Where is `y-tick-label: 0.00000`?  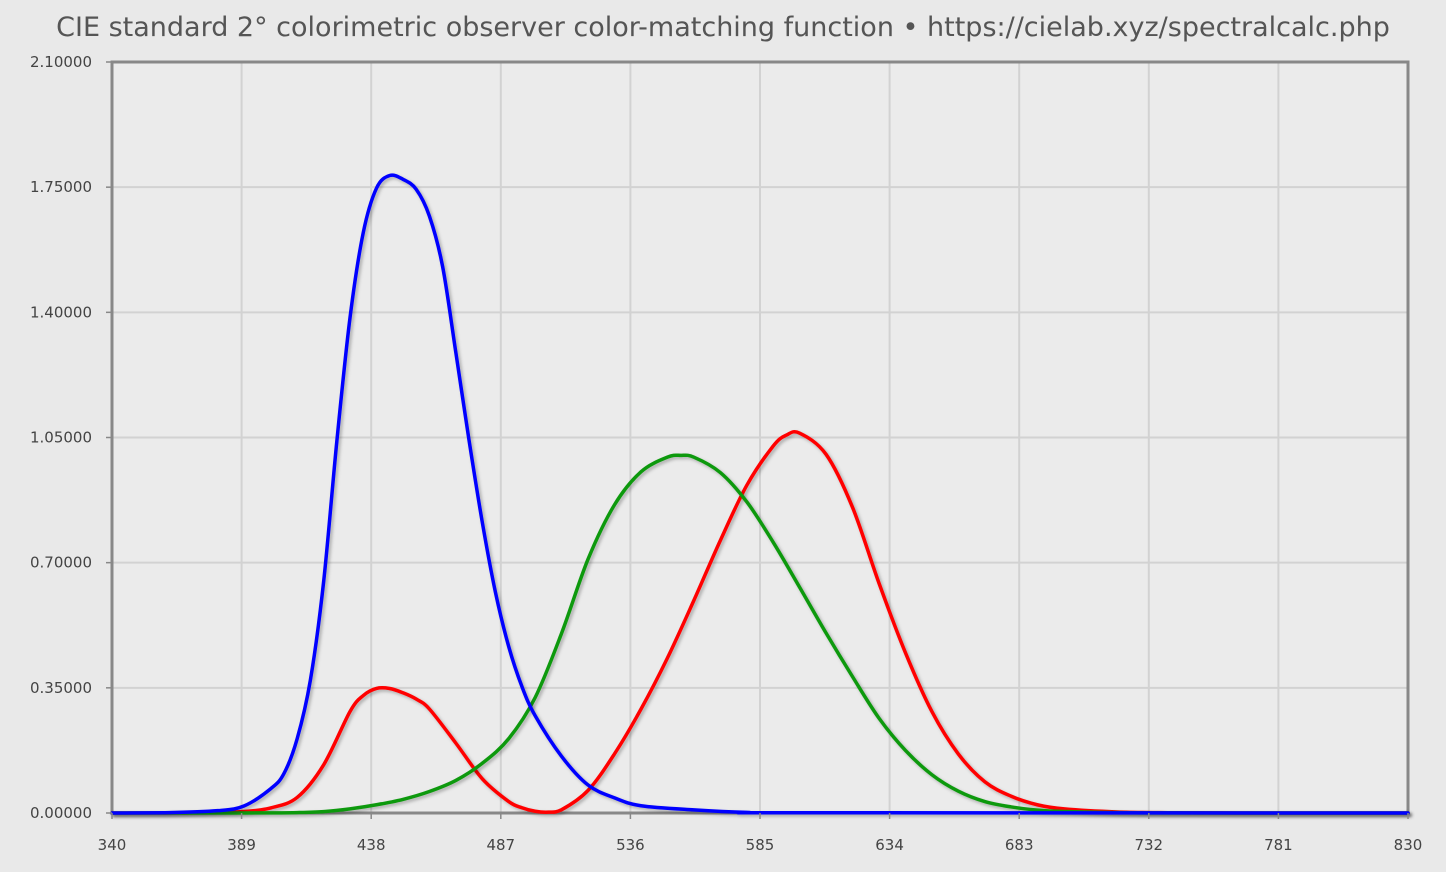
y-tick-label: 0.00000 is located at coordinates (61, 813).